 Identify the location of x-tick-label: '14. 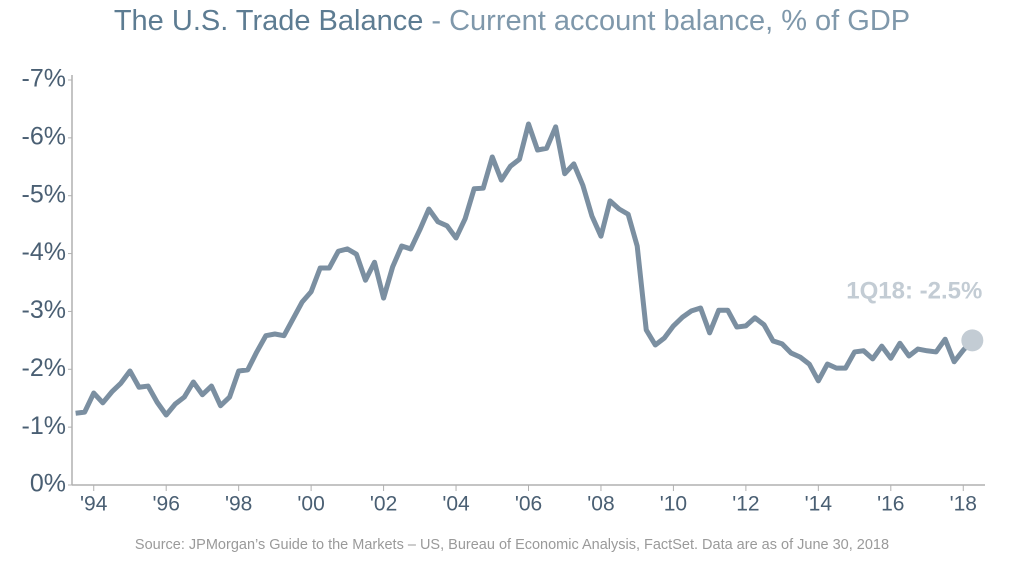
(819, 504).